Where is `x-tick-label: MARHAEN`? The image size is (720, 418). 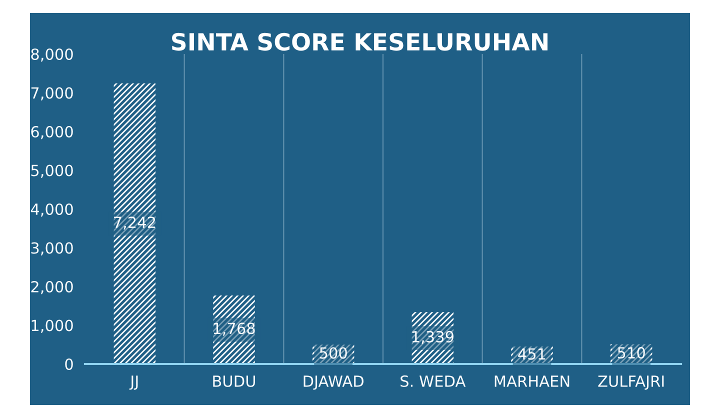 x-tick-label: MARHAEN is located at coordinates (532, 381).